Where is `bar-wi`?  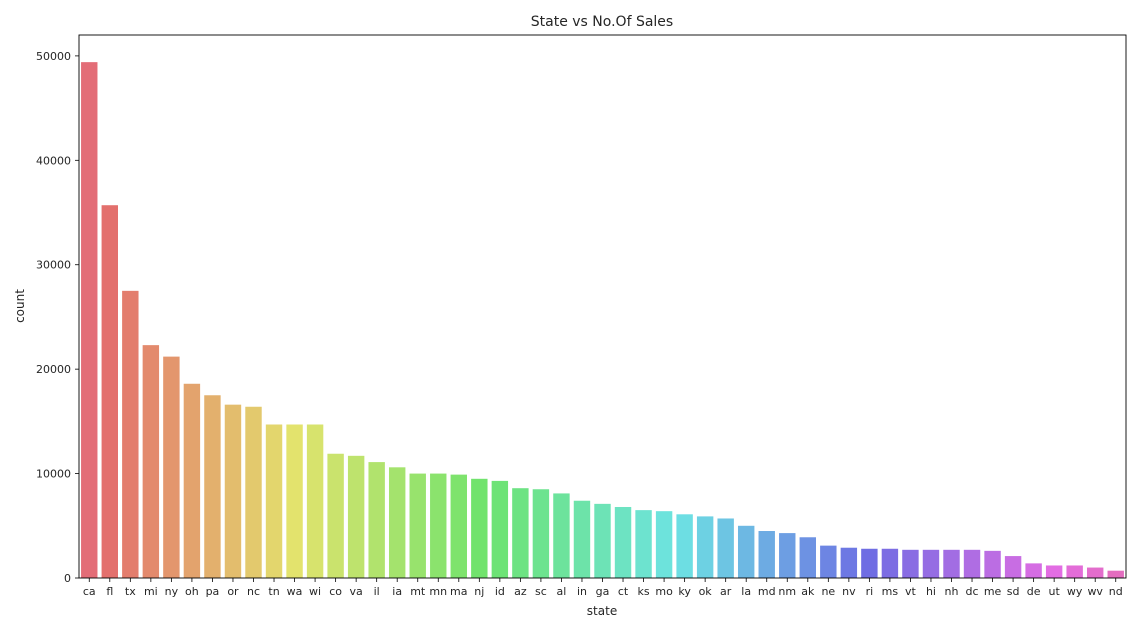 bar-wi is located at coordinates (315, 501).